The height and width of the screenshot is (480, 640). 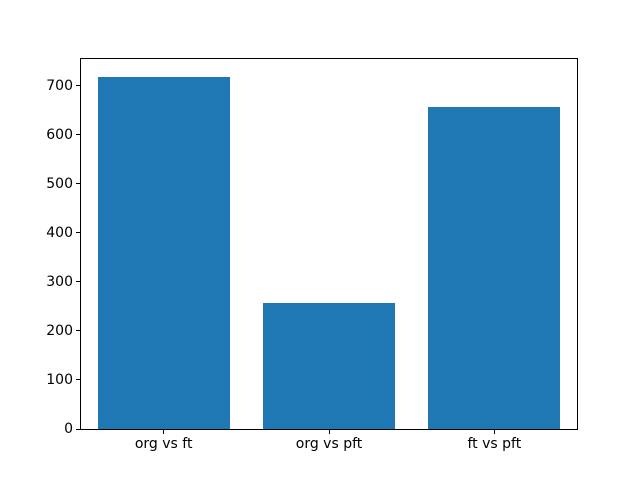 What do you see at coordinates (494, 444) in the screenshot?
I see `x-tick-label: ft vs pft` at bounding box center [494, 444].